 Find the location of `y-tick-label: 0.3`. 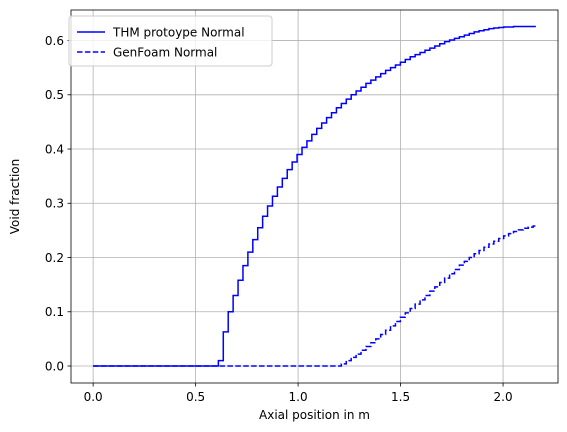

y-tick-label: 0.3 is located at coordinates (54, 204).